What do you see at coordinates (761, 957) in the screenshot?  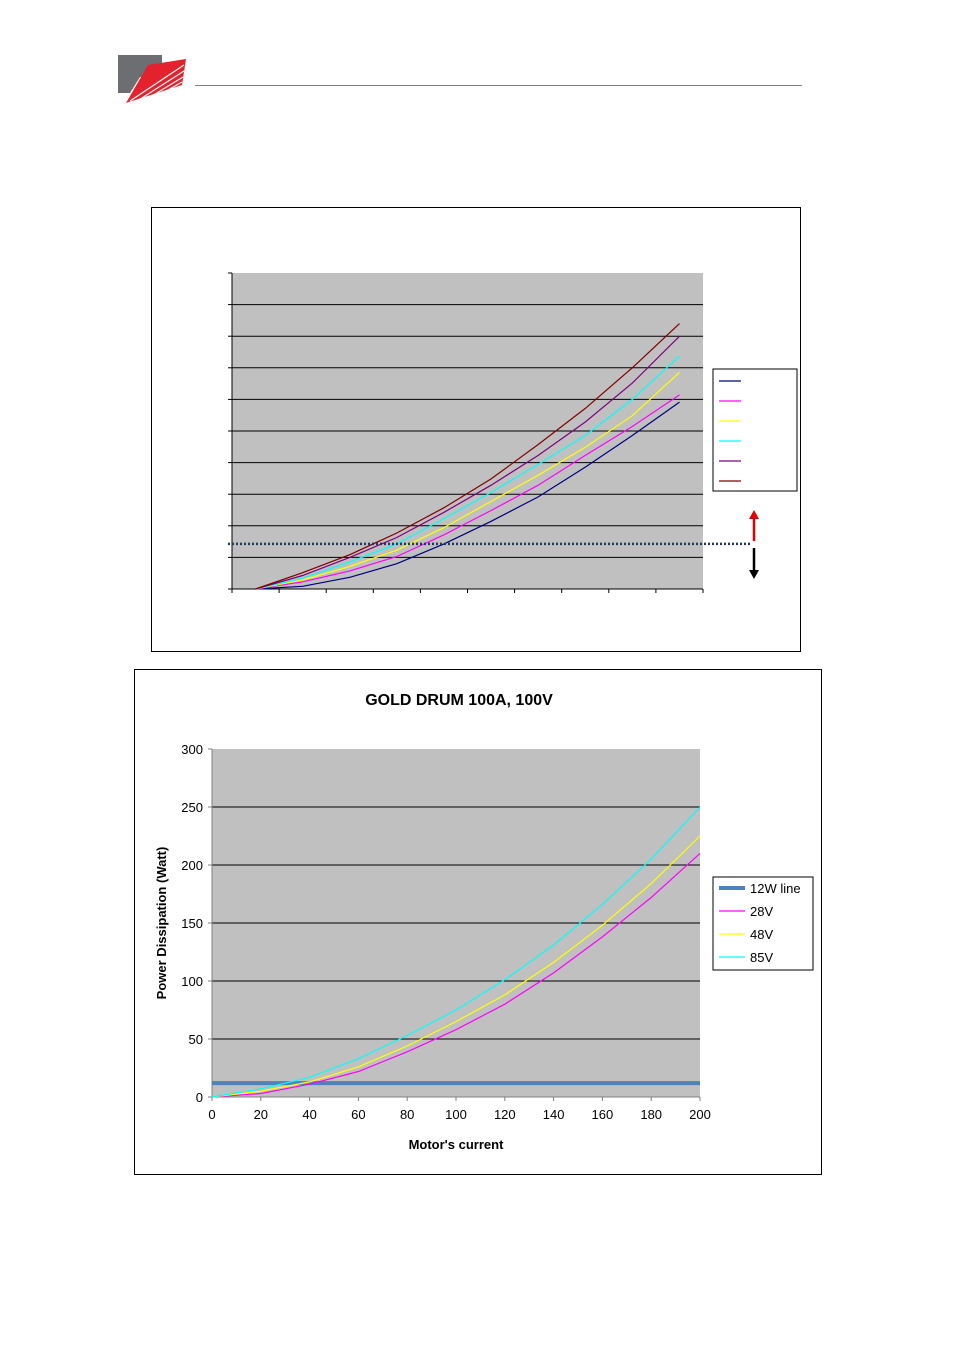 I see `legend-label: 85V` at bounding box center [761, 957].